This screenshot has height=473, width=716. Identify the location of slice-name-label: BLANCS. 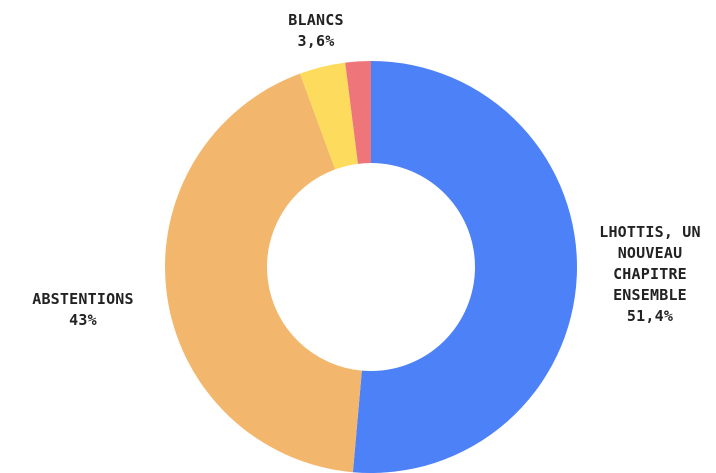
(315, 20).